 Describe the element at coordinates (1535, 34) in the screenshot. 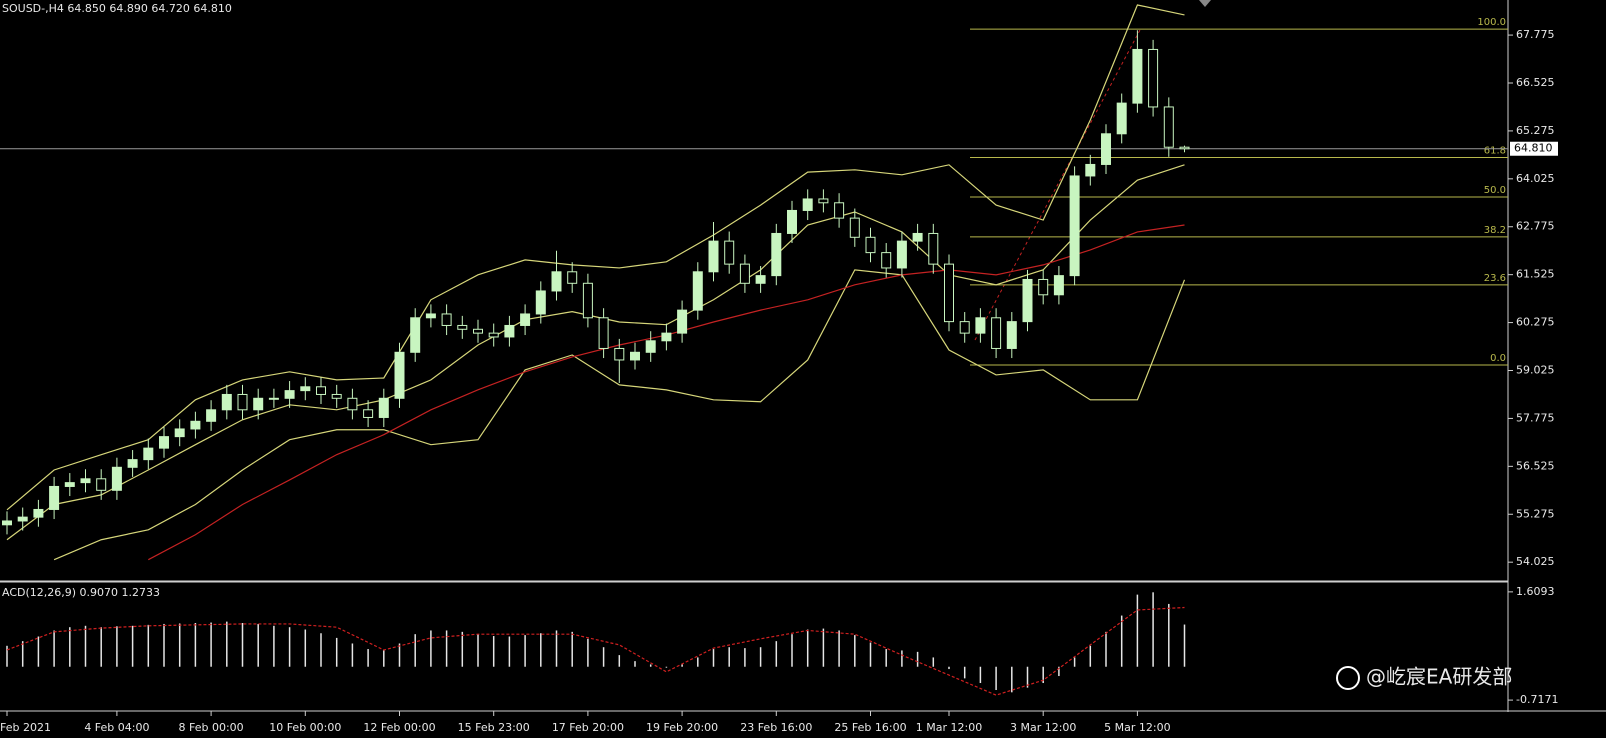

I see `y-tick-label: 67.775` at that location.